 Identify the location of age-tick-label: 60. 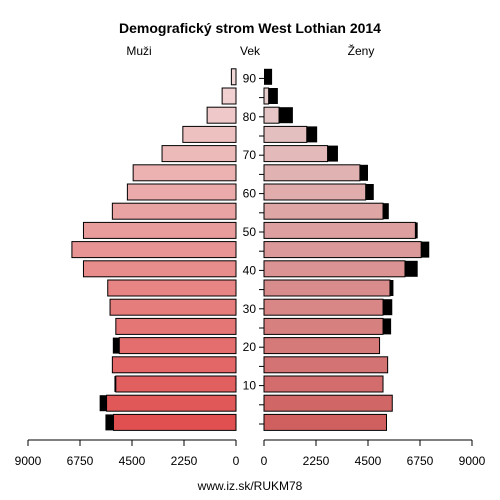
(250, 194).